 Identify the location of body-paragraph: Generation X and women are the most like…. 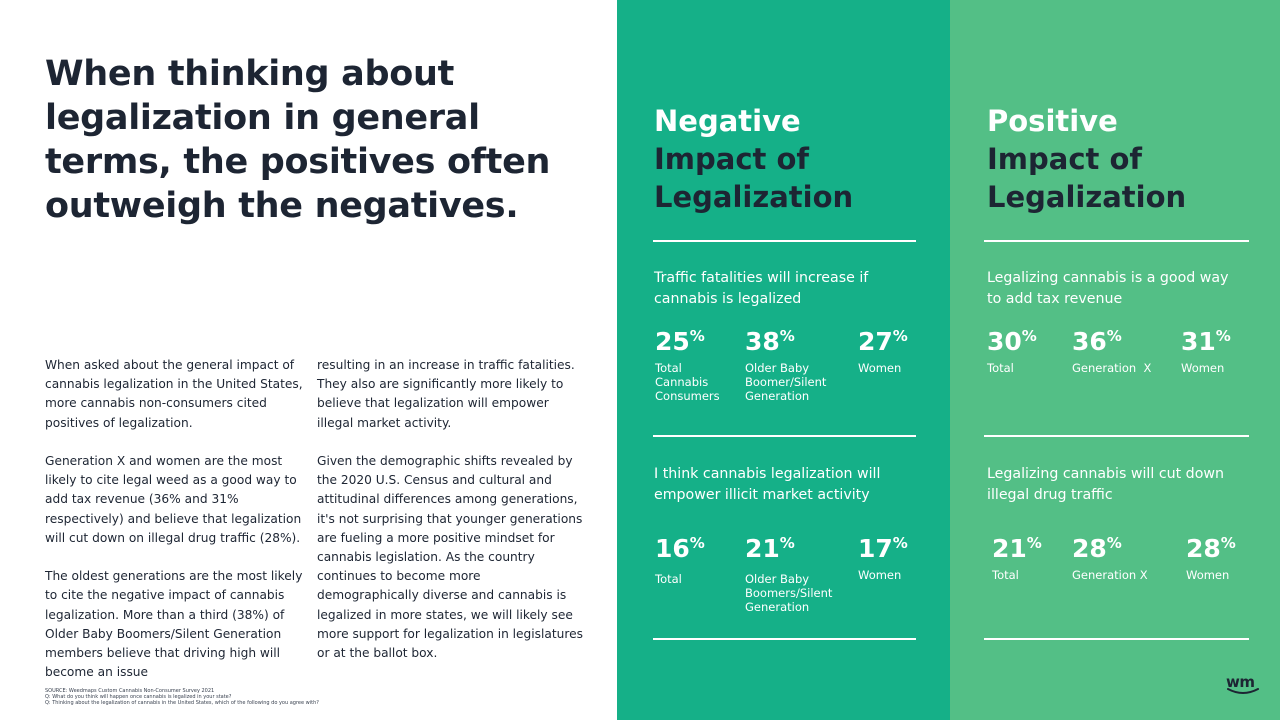
(173, 499).